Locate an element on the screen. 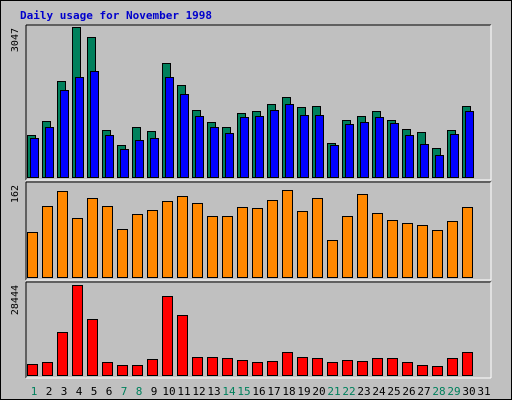 The width and height of the screenshot is (512, 401). day-label-6: 6 is located at coordinates (109, 391).